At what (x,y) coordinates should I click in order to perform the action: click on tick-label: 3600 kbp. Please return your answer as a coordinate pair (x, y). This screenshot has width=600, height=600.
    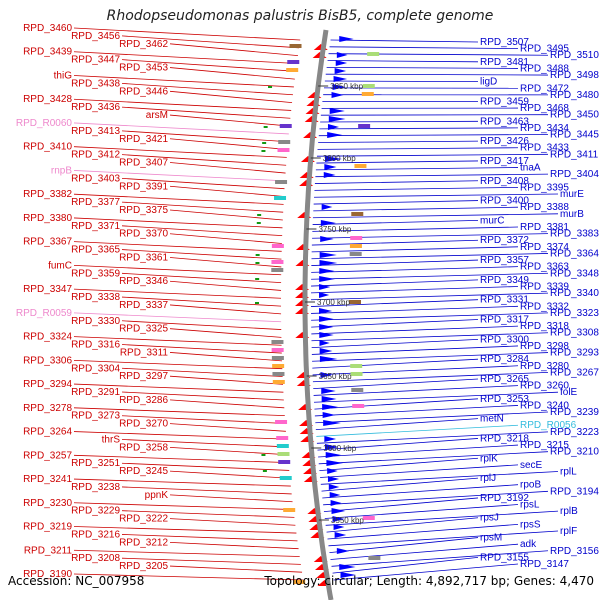
    Looking at the image, I should click on (339, 448).